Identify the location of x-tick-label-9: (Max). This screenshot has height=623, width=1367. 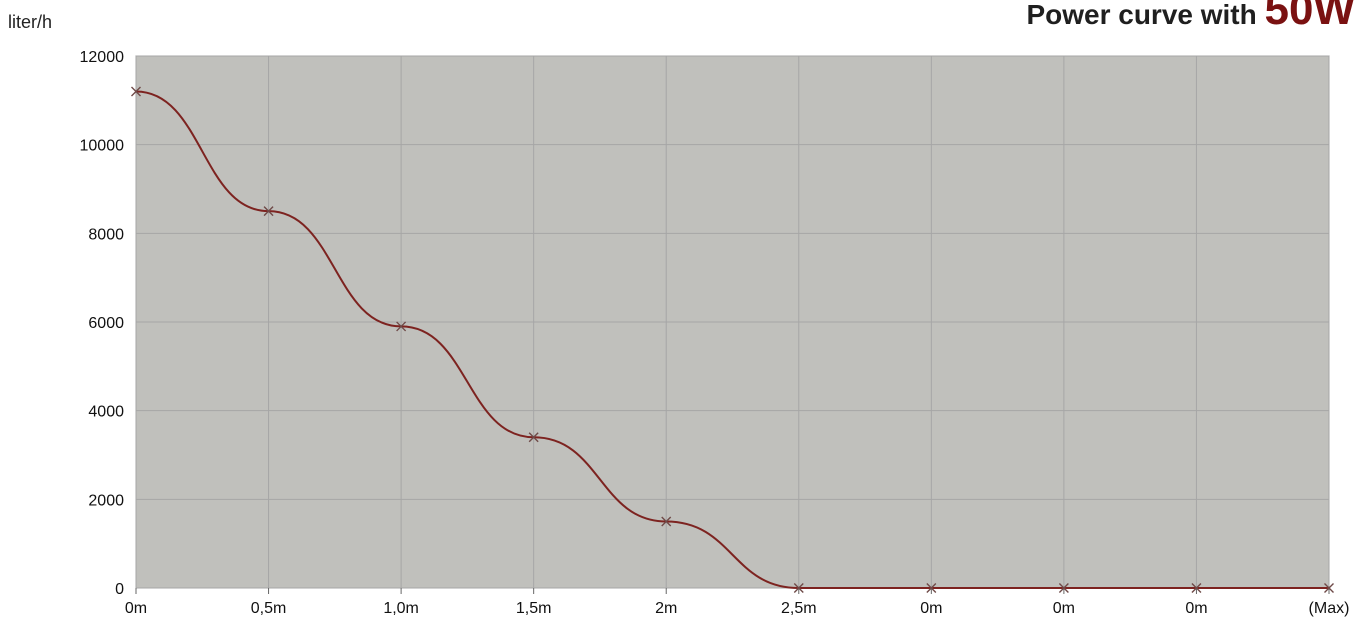
(1329, 608).